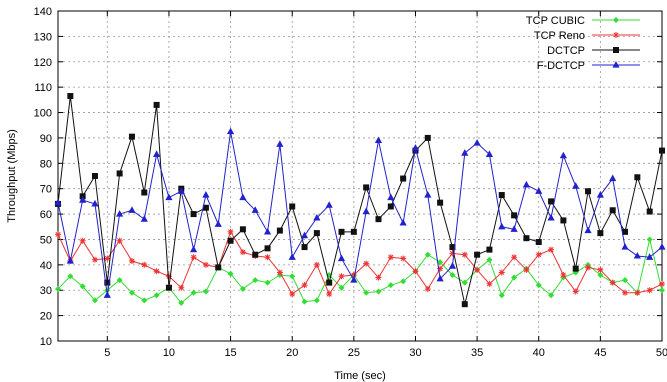 This screenshot has height=382, width=667. Describe the element at coordinates (46, 266) in the screenshot. I see `y-tick-label: 40` at that location.